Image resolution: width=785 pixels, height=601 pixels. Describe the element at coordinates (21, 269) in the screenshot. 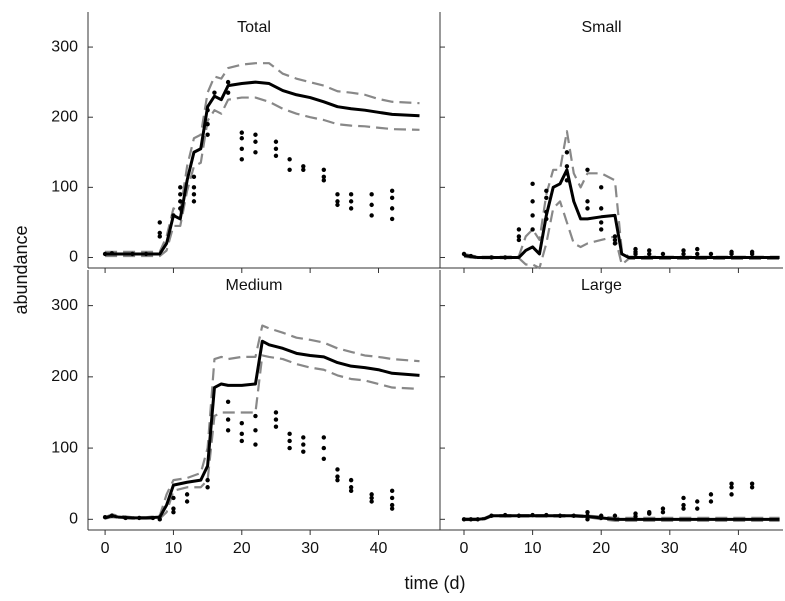

I see `y-axis-label: abundance` at that location.